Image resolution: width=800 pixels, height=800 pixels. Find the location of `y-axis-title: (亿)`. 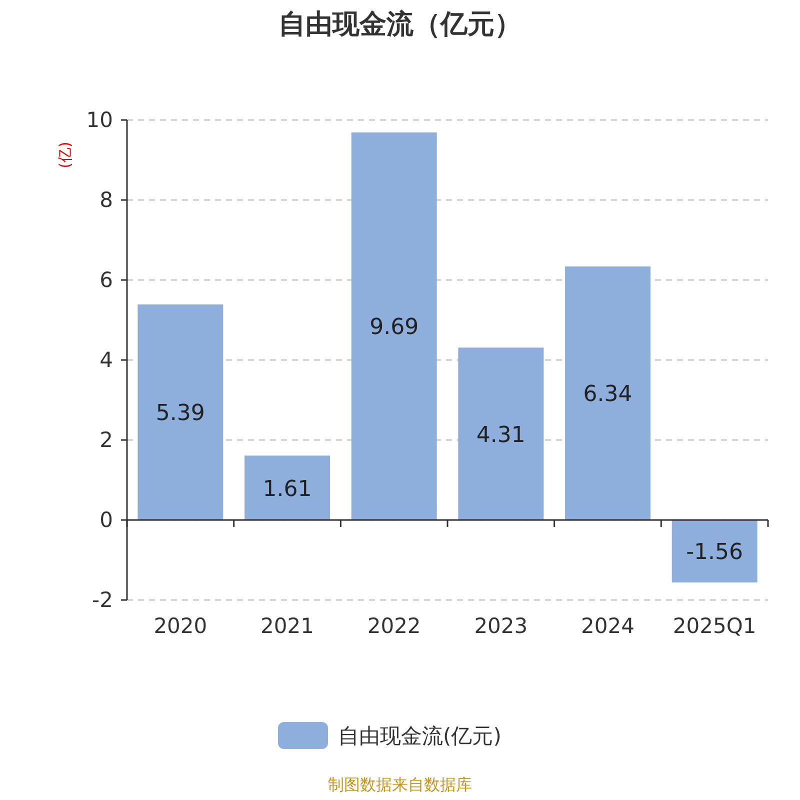

y-axis-title: (亿) is located at coordinates (65, 155).